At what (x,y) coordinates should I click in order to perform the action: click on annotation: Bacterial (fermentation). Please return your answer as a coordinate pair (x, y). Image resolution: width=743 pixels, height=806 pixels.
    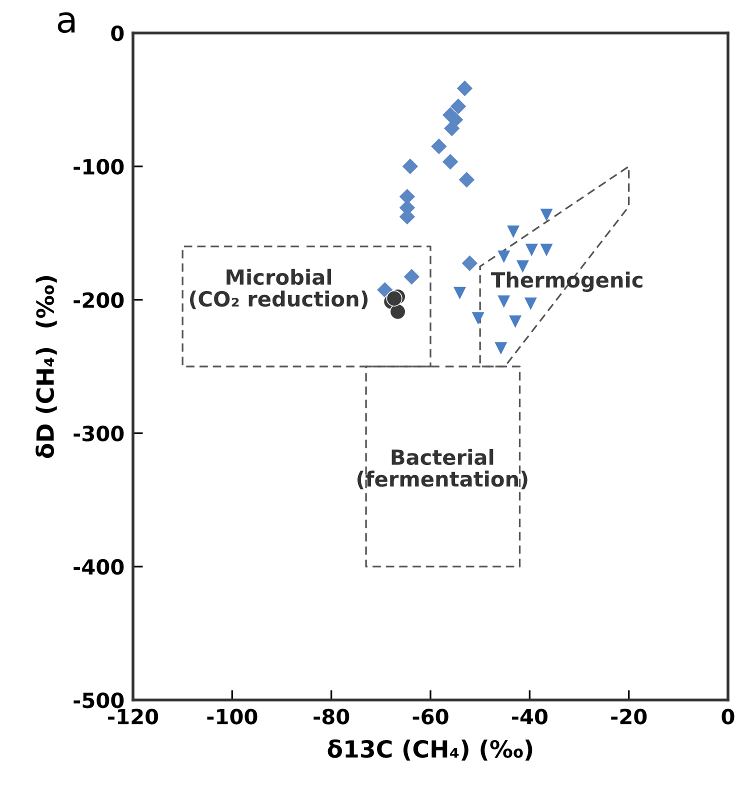
    Looking at the image, I should click on (442, 469).